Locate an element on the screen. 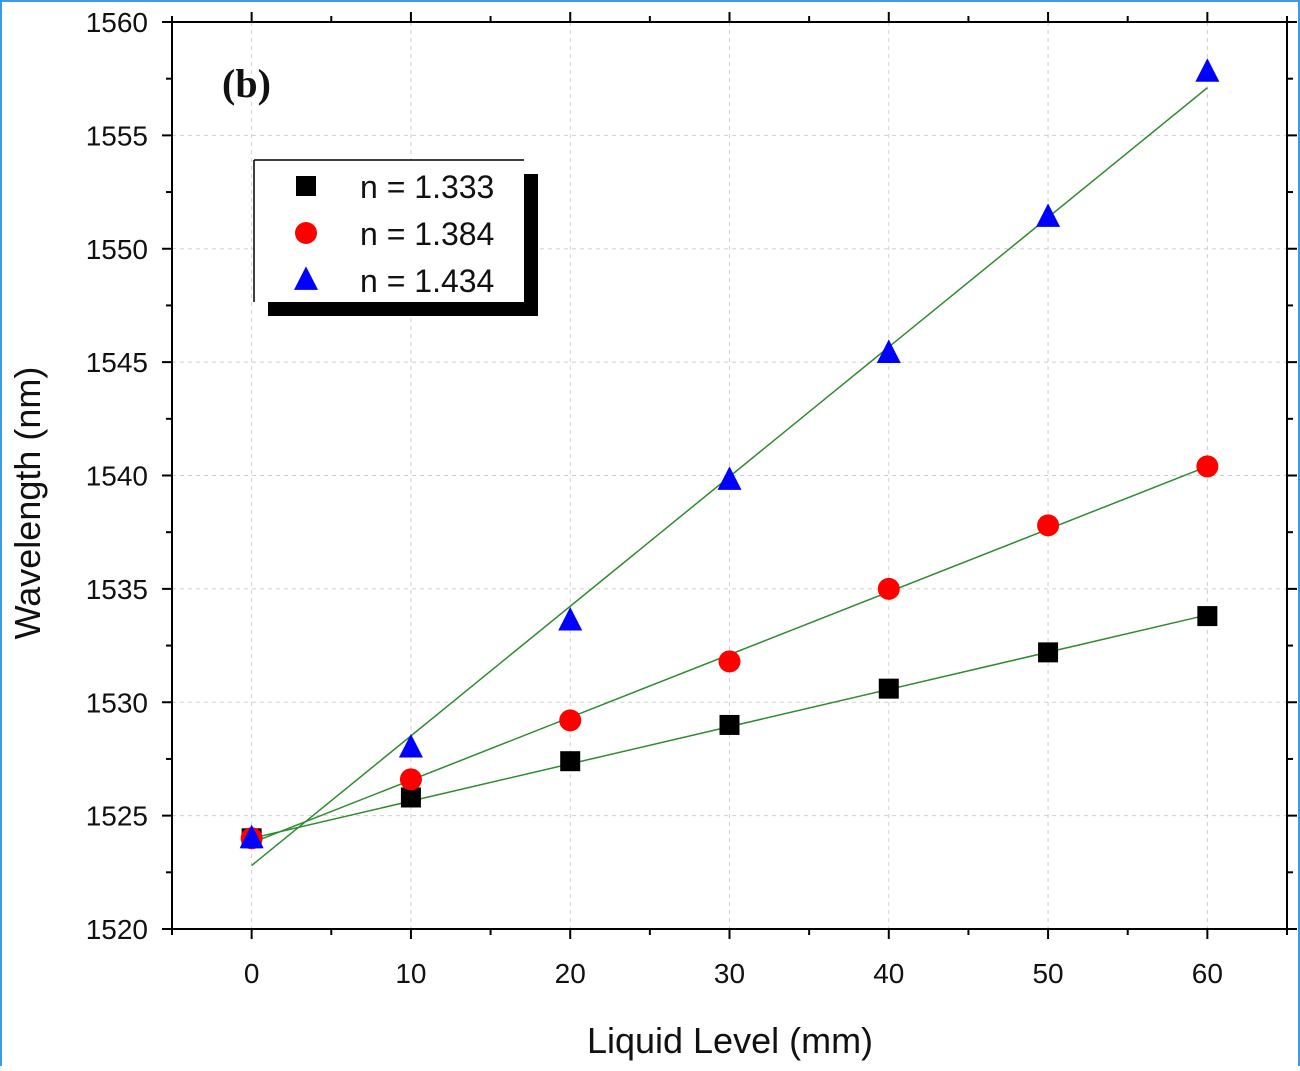 The image size is (1300, 1071). legend-items: n = 1.333 n = 1.384 n = 1.434 is located at coordinates (394, 234).